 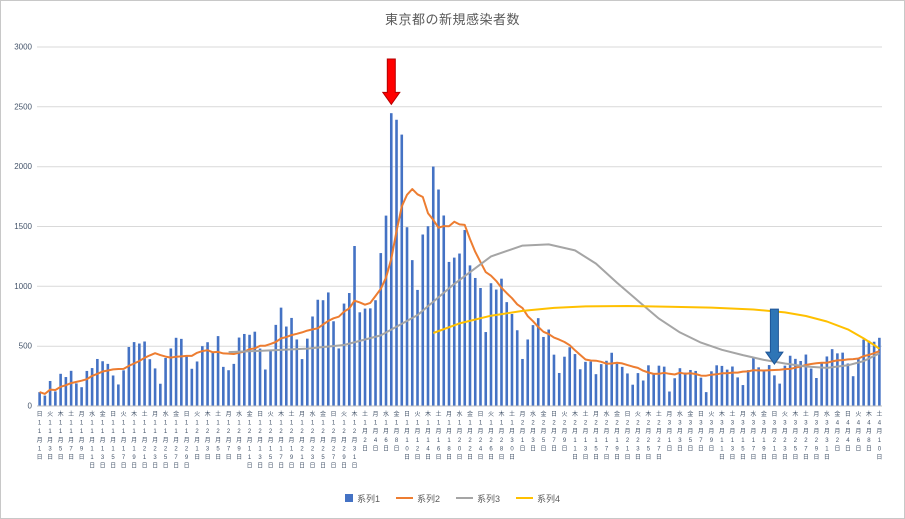 I want to click on svg-text: 1000, so click(x=23, y=286).